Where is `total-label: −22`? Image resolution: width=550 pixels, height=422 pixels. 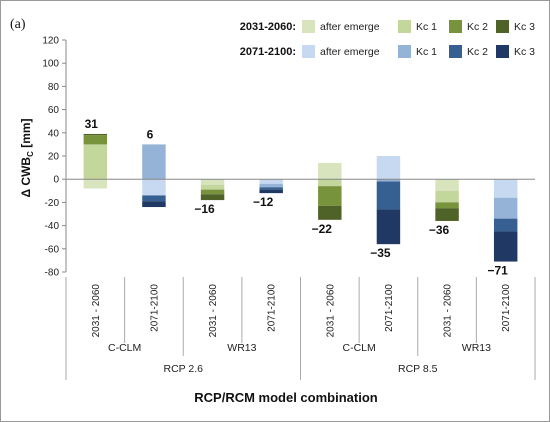 total-label: −22 is located at coordinates (322, 229).